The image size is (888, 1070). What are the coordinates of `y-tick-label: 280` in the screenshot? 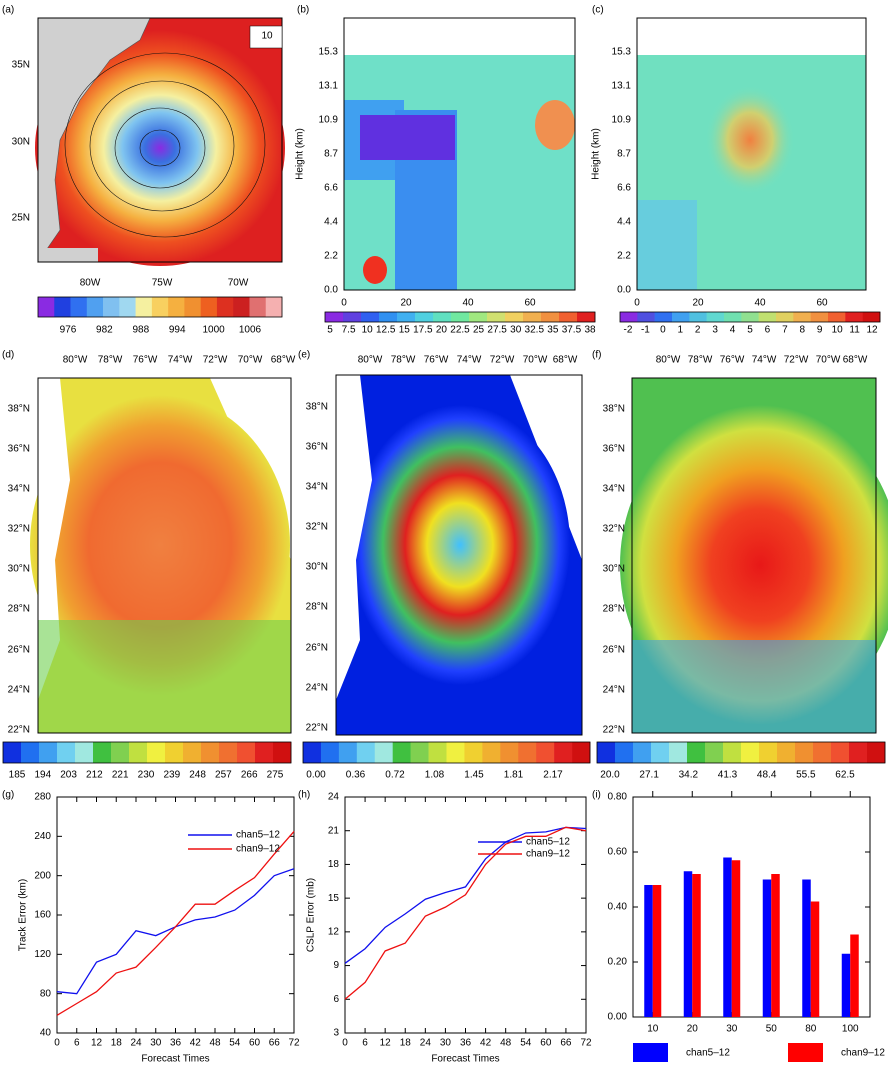 It's located at (42, 797).